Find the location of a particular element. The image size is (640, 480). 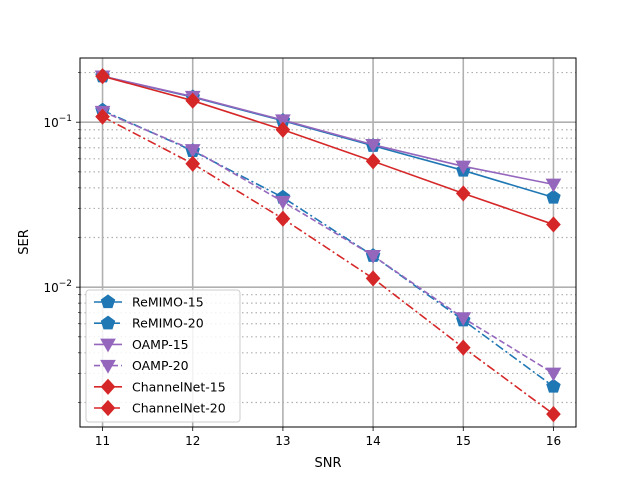

legend-item: OAMP-15 is located at coordinates (141, 345).